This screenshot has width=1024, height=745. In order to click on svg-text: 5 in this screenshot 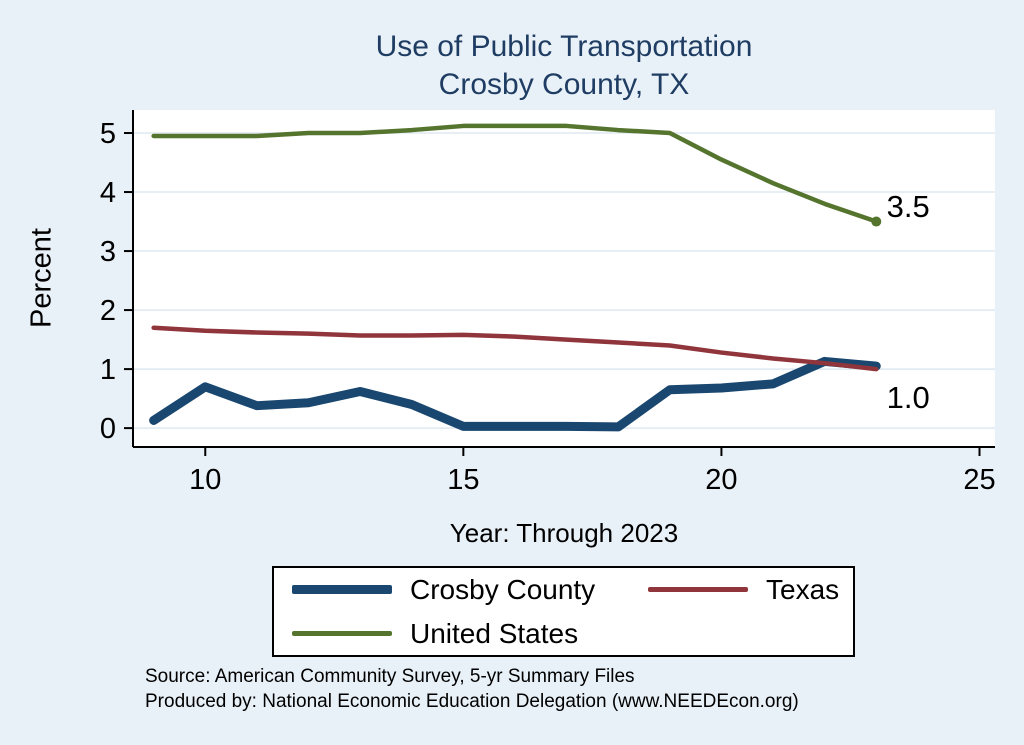, I will do `click(108, 134)`.